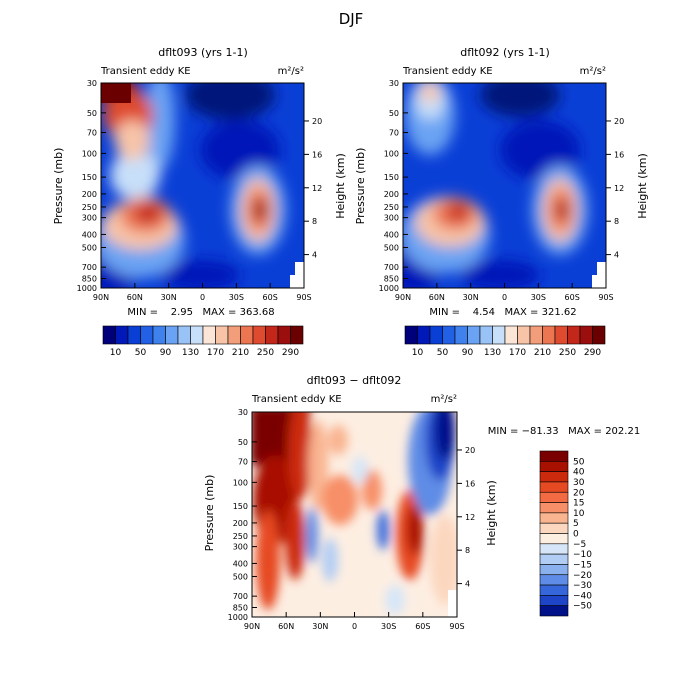 The width and height of the screenshot is (700, 700). What do you see at coordinates (505, 52) in the screenshot?
I see `panel-2-title: dflt092 (yrs 1-1)` at bounding box center [505, 52].